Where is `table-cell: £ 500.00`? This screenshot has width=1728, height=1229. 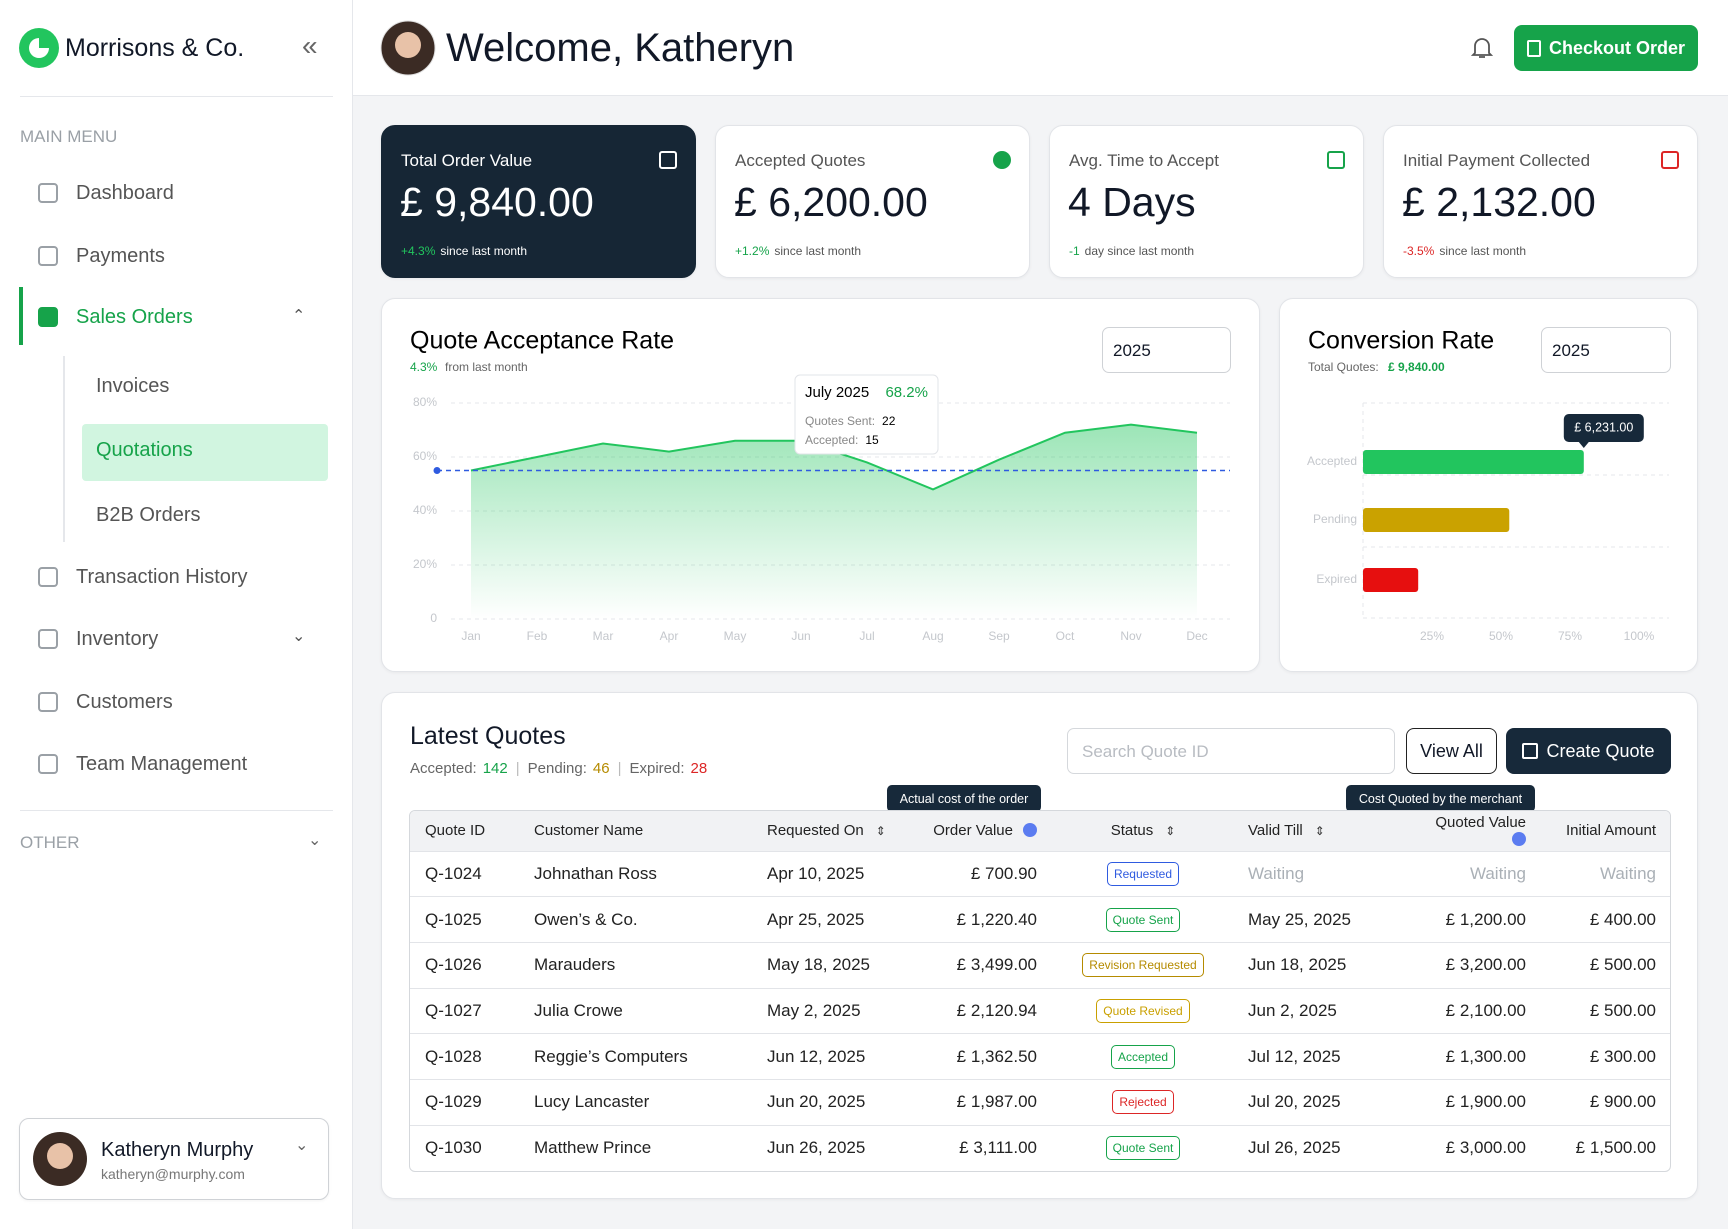
table-cell: £ 500.00 is located at coordinates (1605, 1010).